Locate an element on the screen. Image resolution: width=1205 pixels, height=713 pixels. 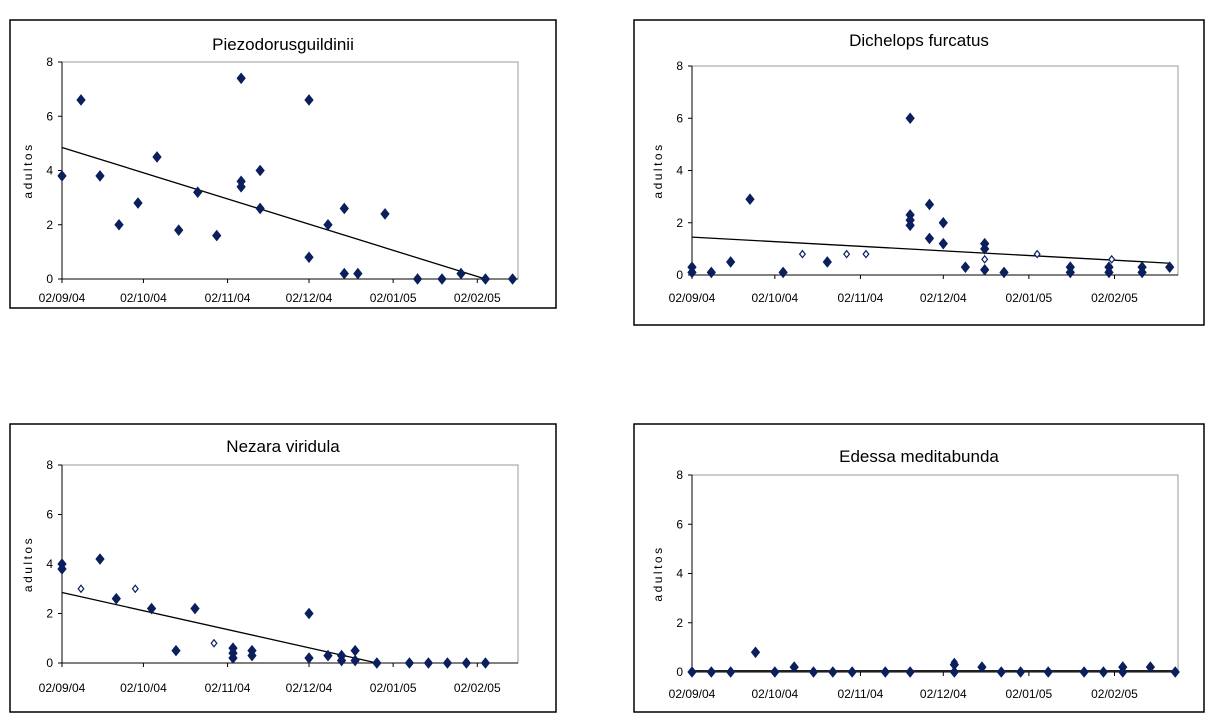
chart-title: Piezodorusguildinii is located at coordinates (283, 44).